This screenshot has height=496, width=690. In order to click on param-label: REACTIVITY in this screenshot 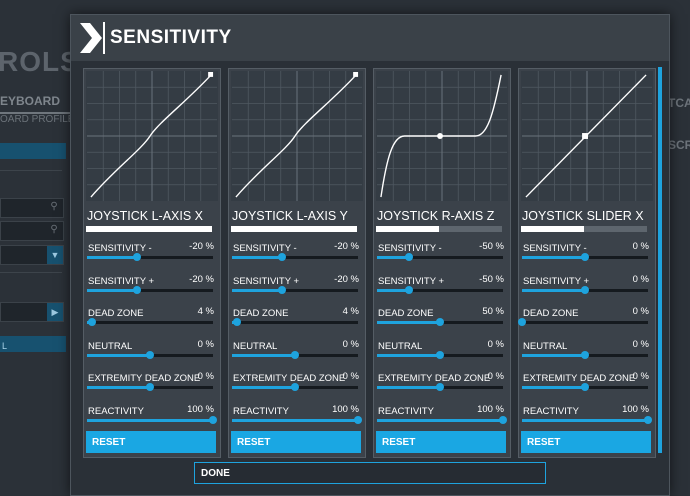, I will do `click(551, 411)`.